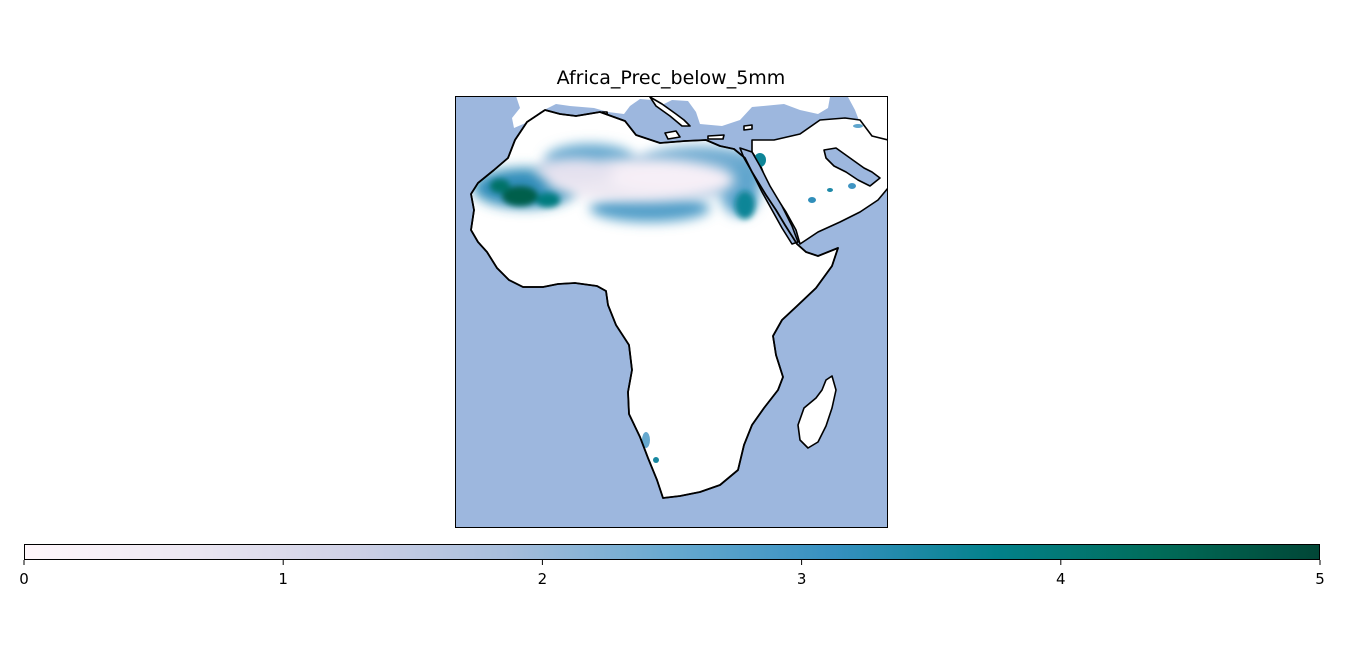 The image size is (1366, 648). I want to click on colorbar-tick-label: 3, so click(802, 579).